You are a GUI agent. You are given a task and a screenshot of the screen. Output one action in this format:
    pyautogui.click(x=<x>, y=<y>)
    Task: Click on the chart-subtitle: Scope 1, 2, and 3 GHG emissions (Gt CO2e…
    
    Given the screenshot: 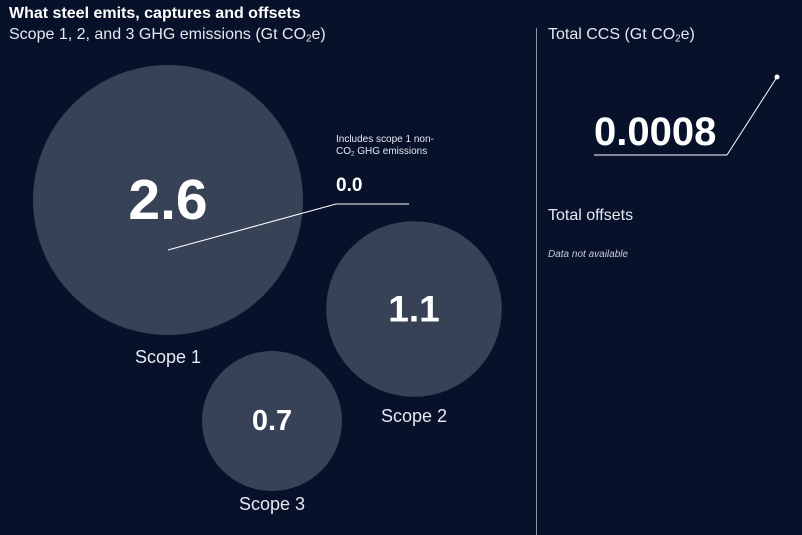 What is the action you would take?
    pyautogui.click(x=167, y=35)
    